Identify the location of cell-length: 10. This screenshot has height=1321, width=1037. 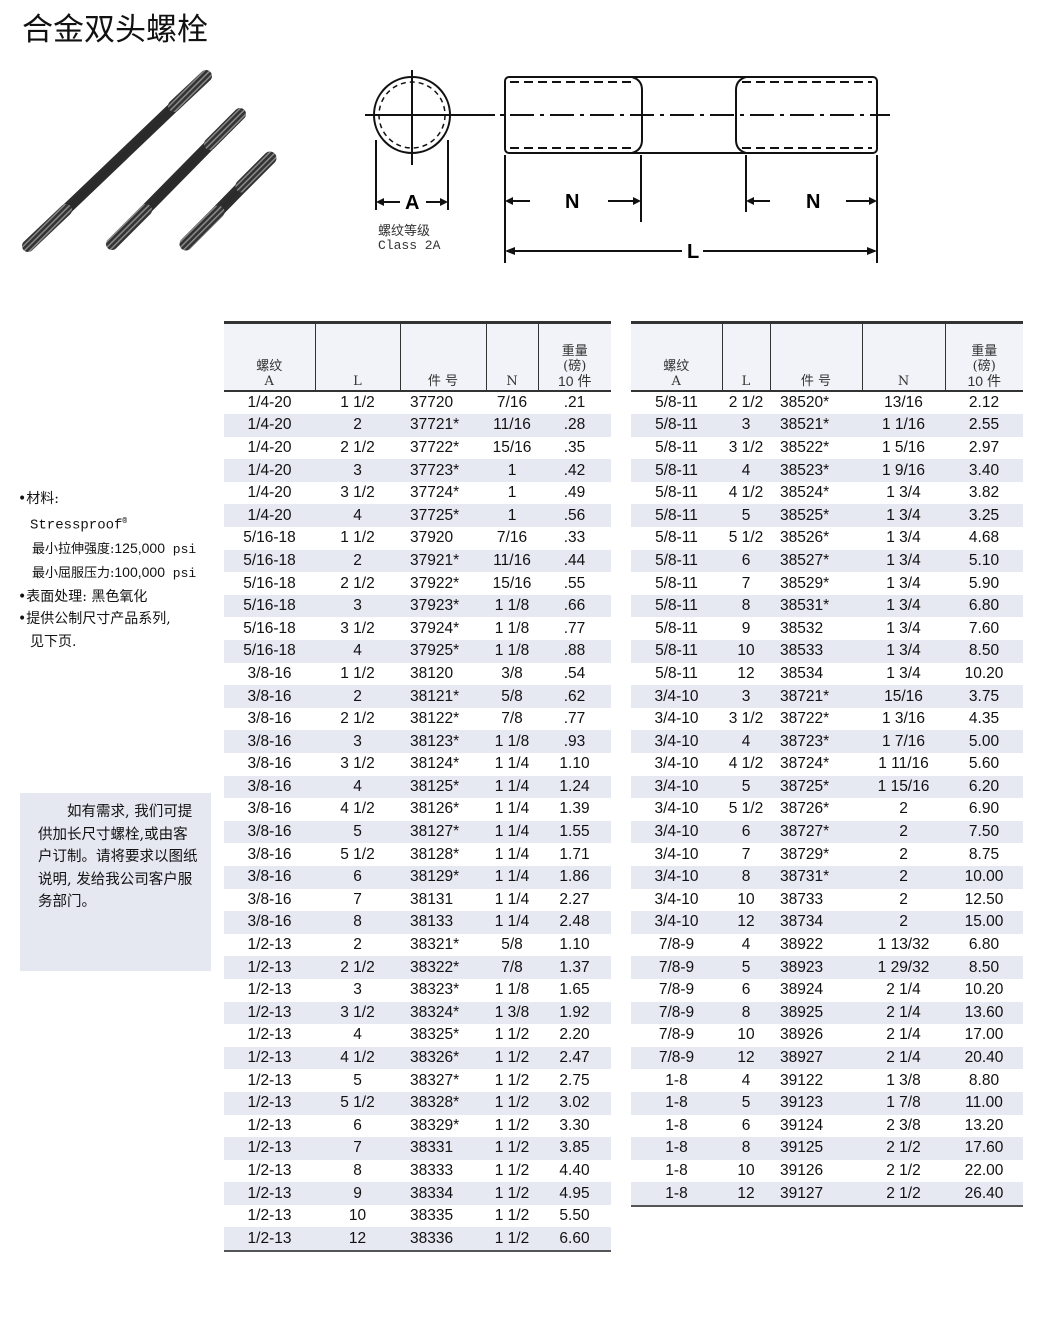
(746, 1035).